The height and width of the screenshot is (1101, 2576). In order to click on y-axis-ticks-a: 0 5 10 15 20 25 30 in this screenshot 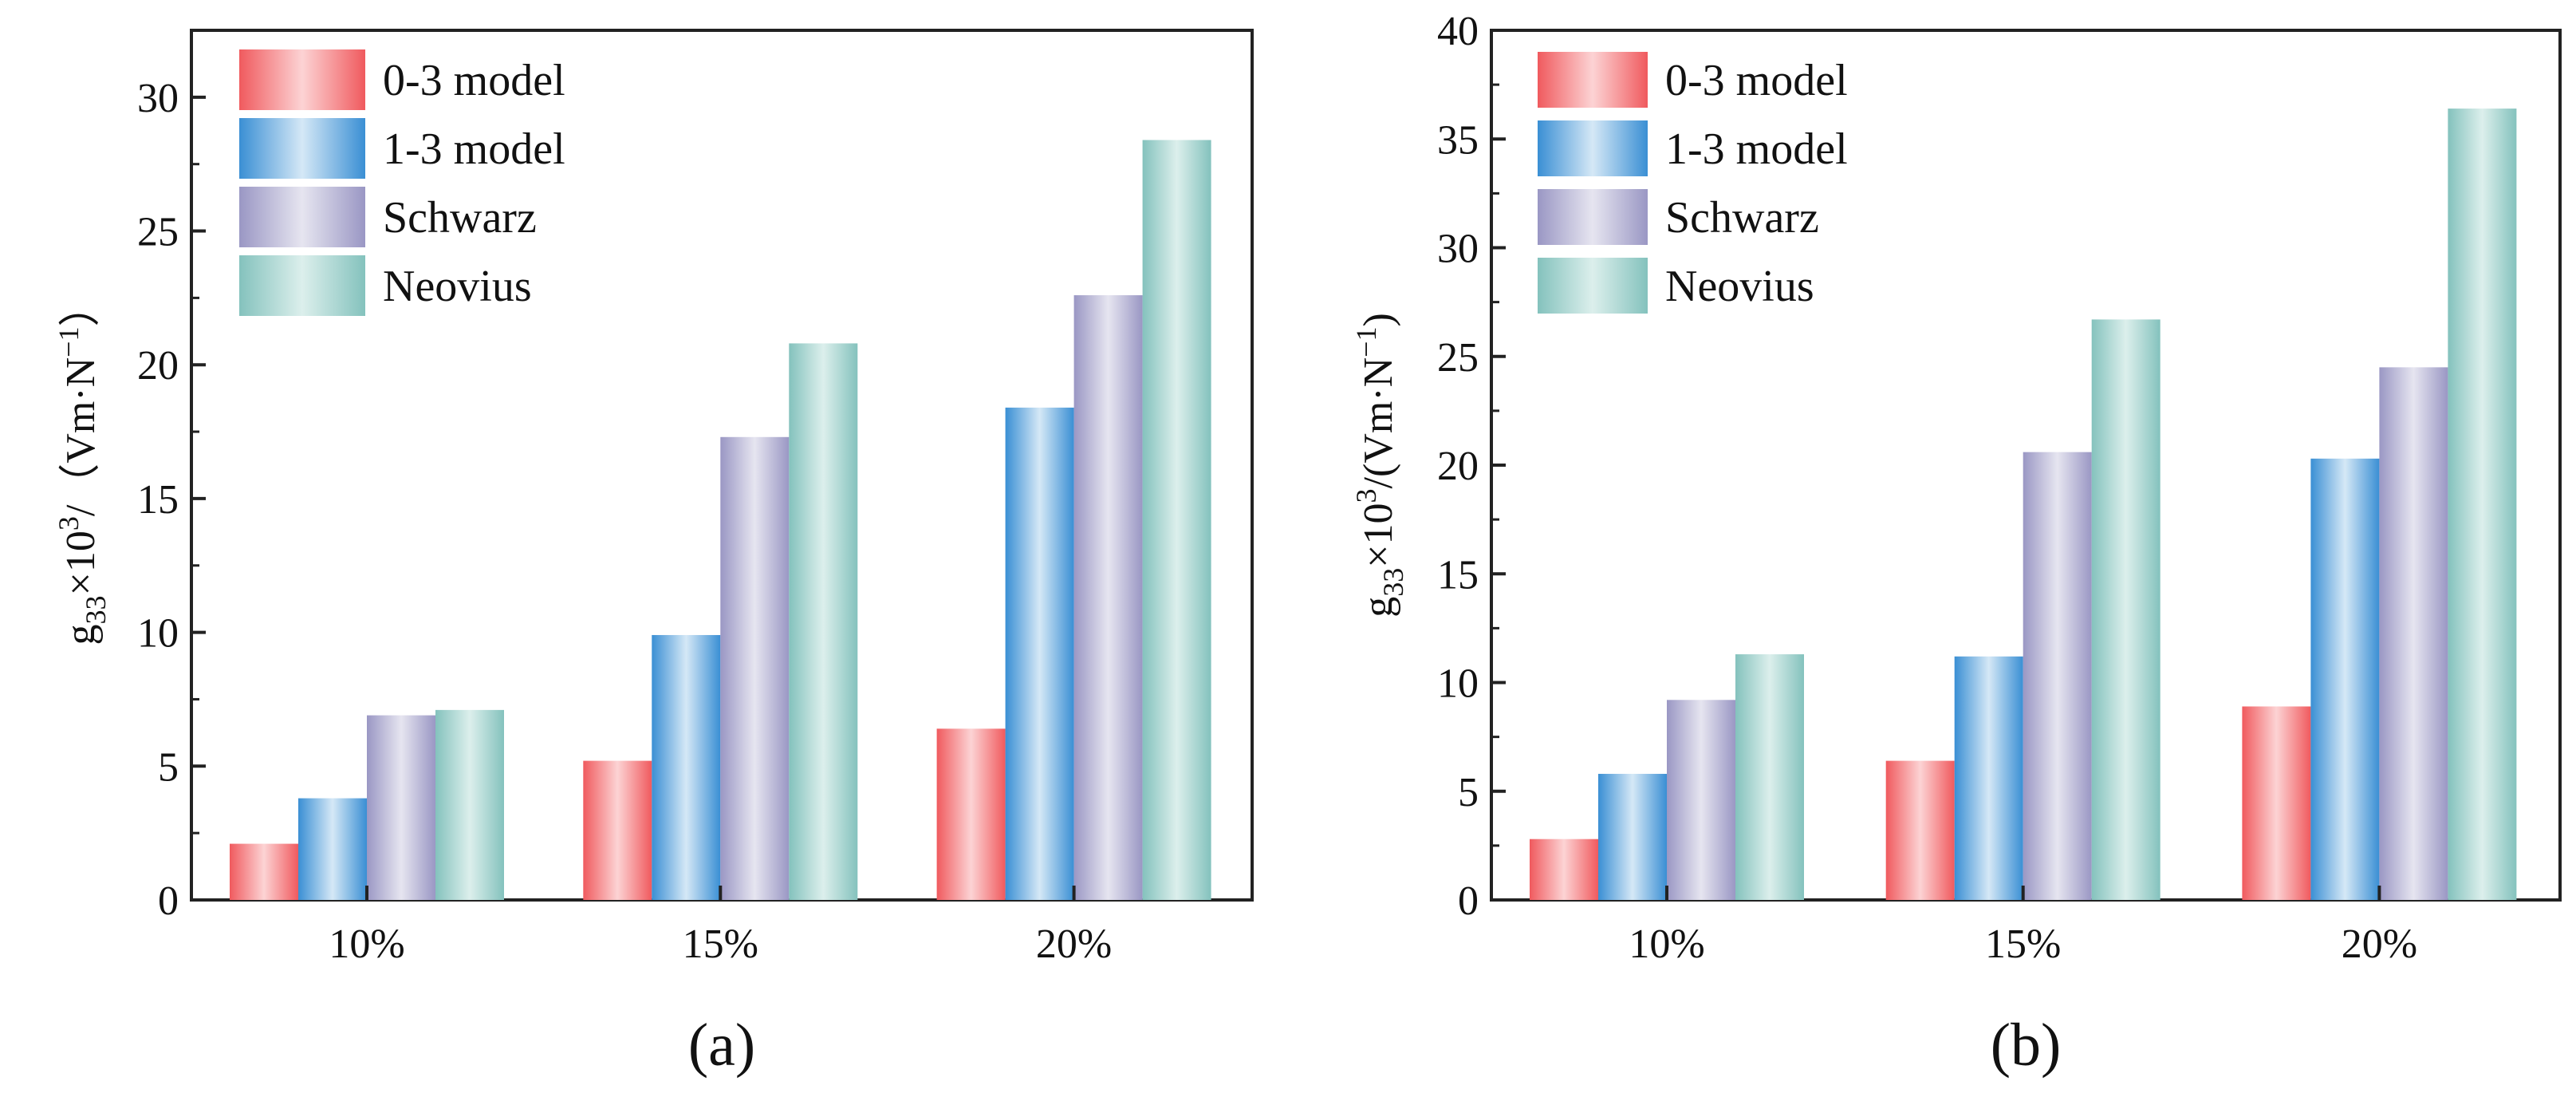, I will do `click(171, 500)`.